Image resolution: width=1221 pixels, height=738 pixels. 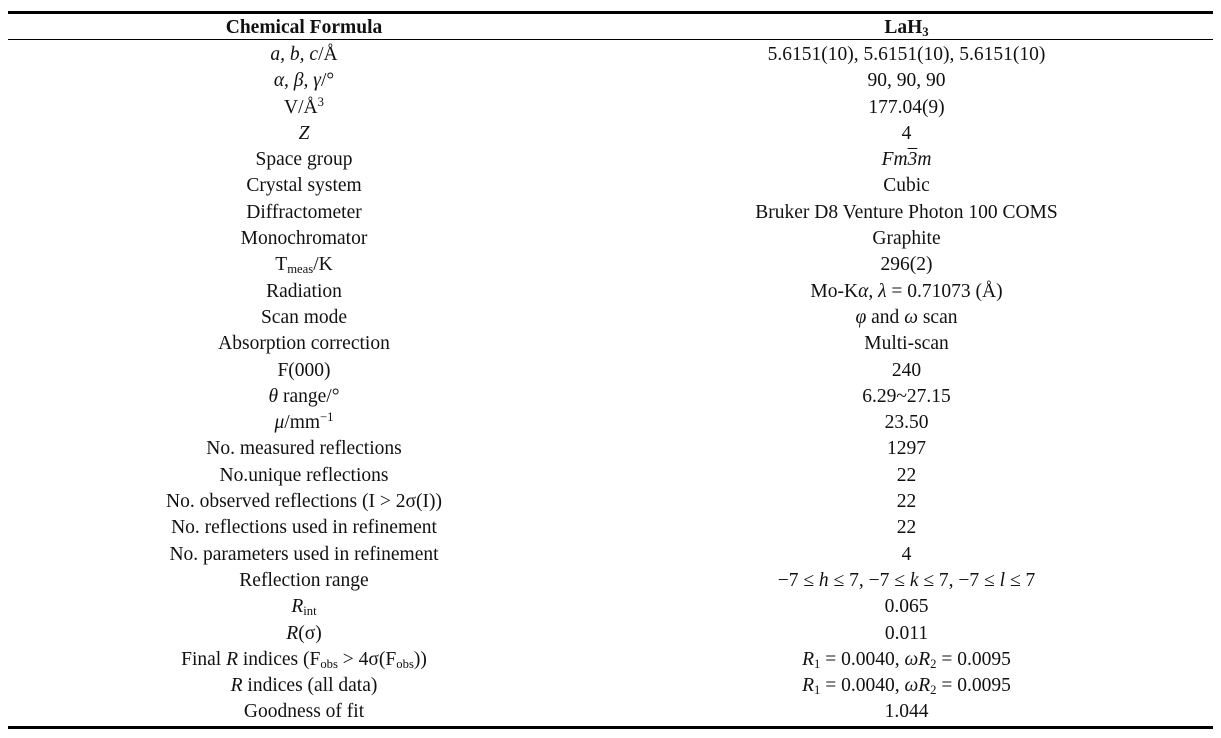 I want to click on cell-text-segment: obs, so click(x=405, y=663).